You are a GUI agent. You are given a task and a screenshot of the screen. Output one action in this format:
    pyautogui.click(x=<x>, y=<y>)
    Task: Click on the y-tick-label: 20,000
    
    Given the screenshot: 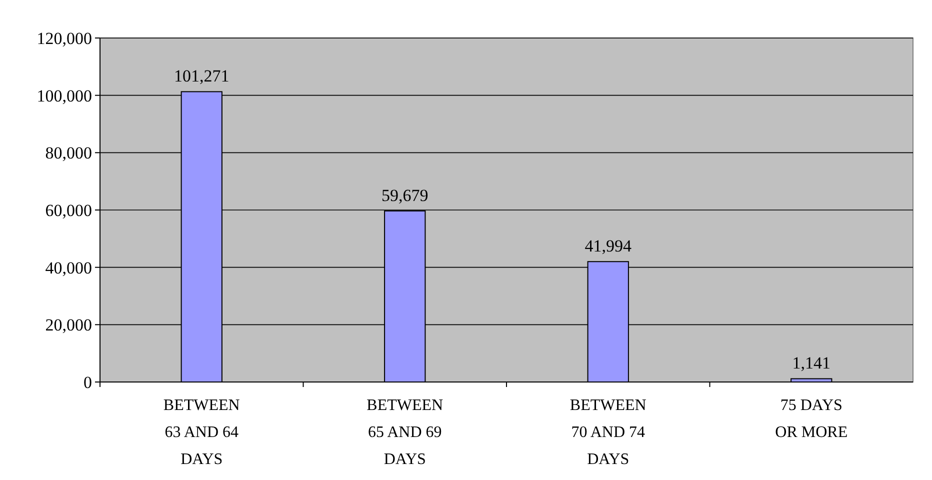 What is the action you would take?
    pyautogui.click(x=68, y=325)
    